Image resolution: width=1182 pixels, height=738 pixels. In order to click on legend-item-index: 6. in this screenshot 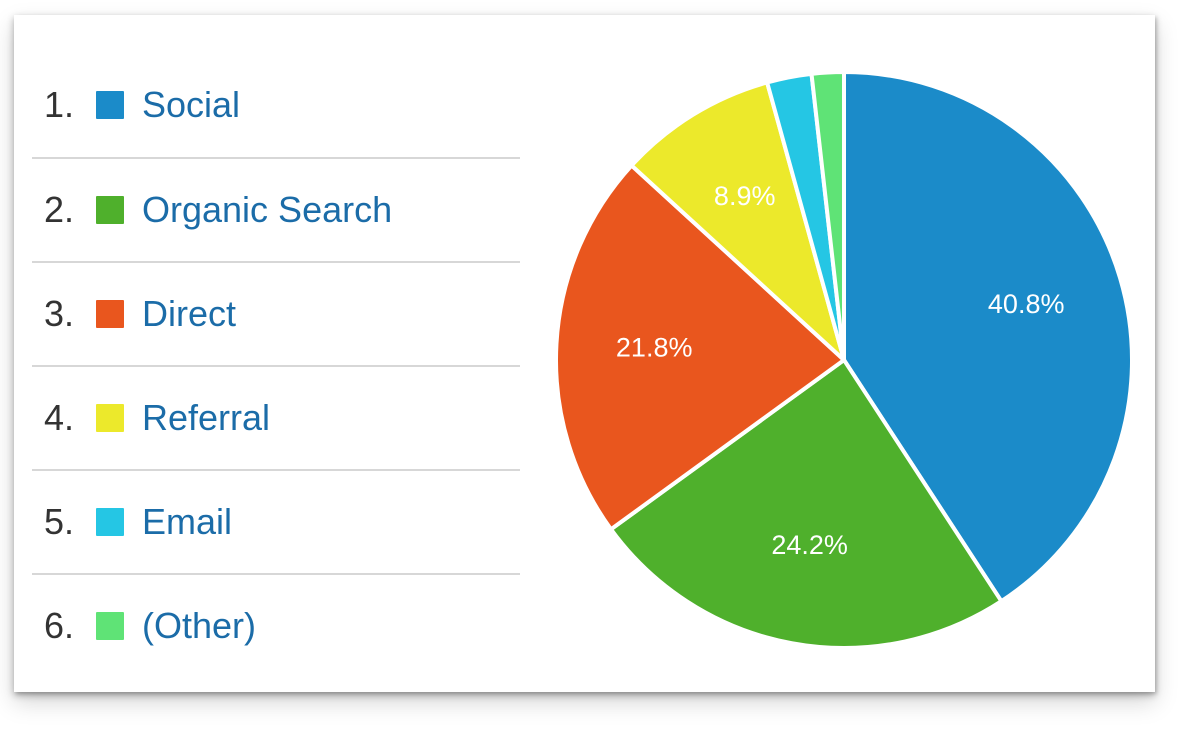, I will do `click(58, 625)`.